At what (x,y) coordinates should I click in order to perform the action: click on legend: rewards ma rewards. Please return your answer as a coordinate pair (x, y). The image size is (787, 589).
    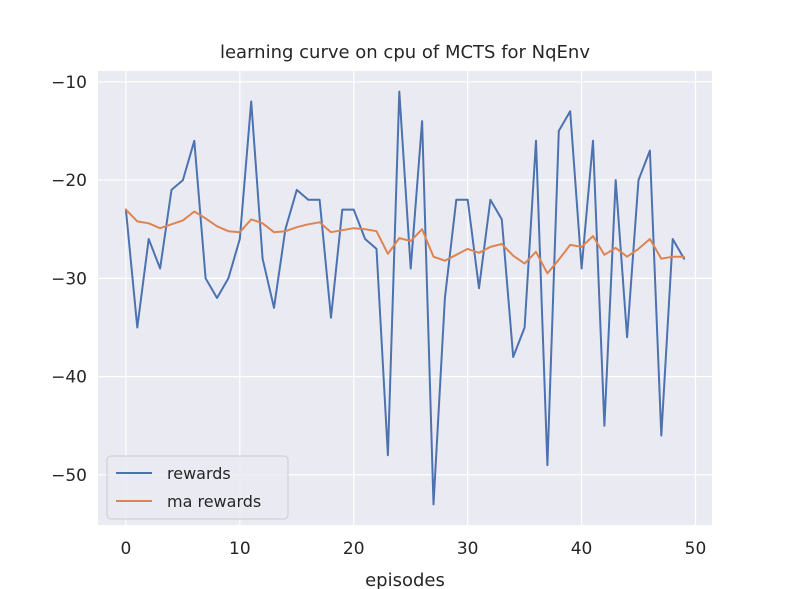
    Looking at the image, I should click on (197, 487).